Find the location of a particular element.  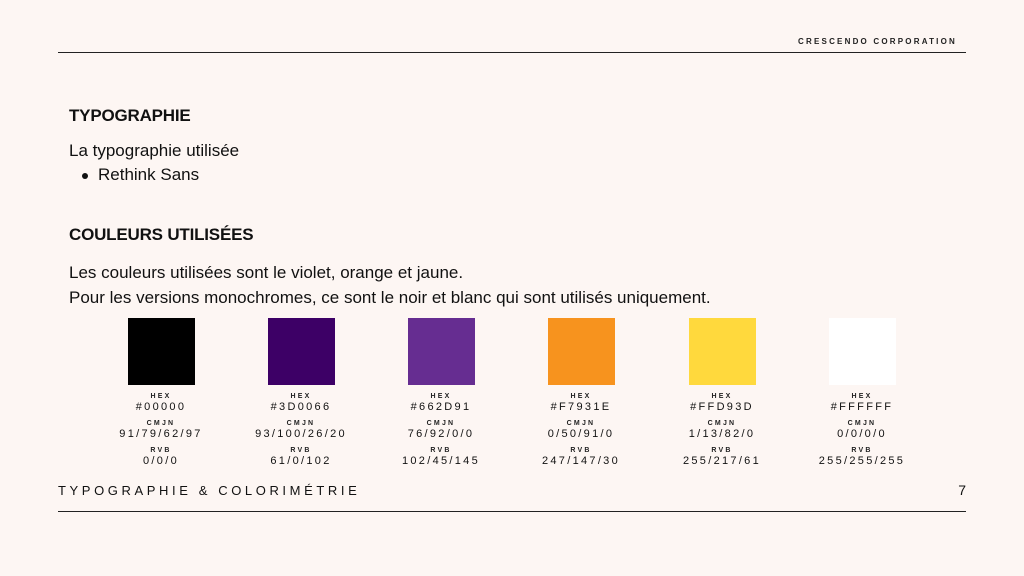

colors-heading: COULEURS UTILISÉES is located at coordinates (161, 234).